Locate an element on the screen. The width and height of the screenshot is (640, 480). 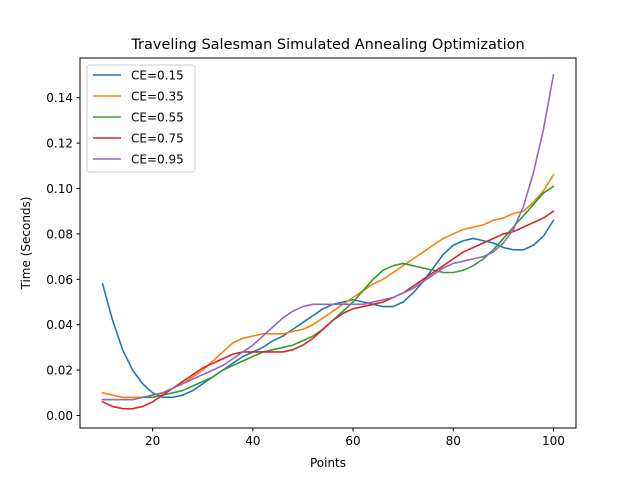
y-tick-label: 0.14 is located at coordinates (59, 98).